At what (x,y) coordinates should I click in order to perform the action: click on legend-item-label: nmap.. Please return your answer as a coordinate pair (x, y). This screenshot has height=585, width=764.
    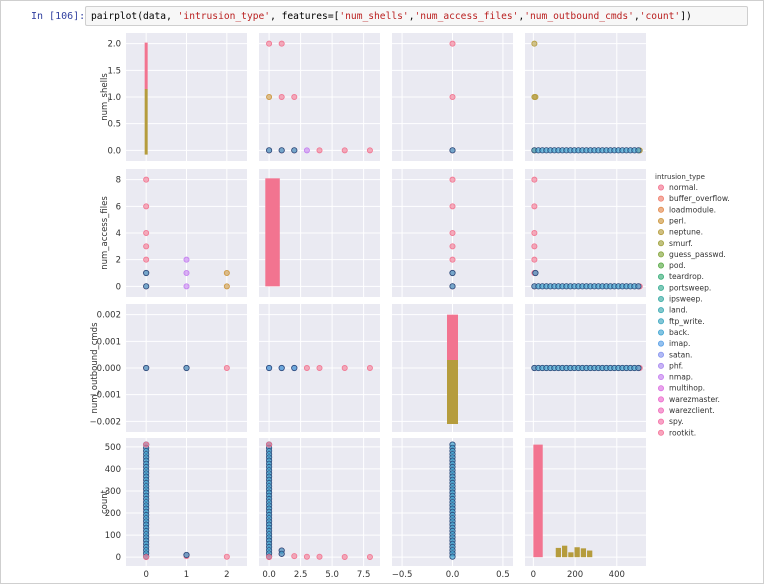
    Looking at the image, I should click on (681, 377).